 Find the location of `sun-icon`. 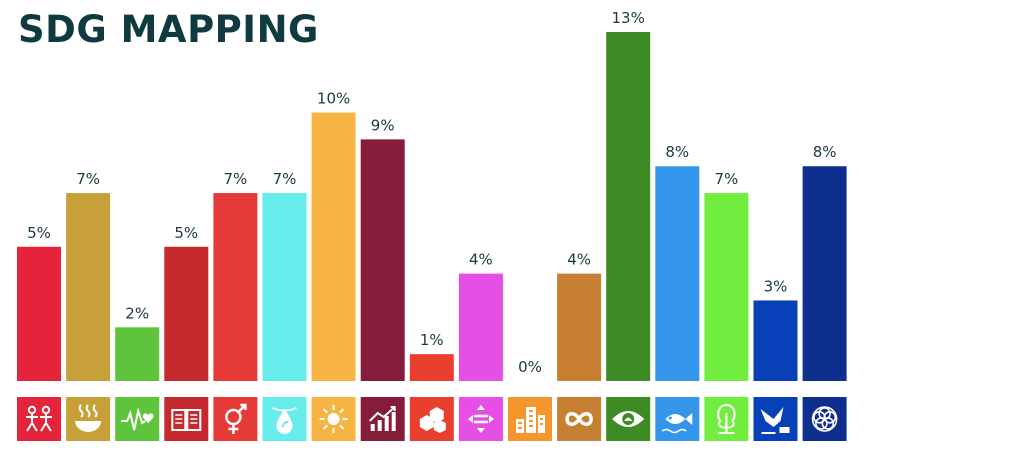

sun-icon is located at coordinates (333, 419).